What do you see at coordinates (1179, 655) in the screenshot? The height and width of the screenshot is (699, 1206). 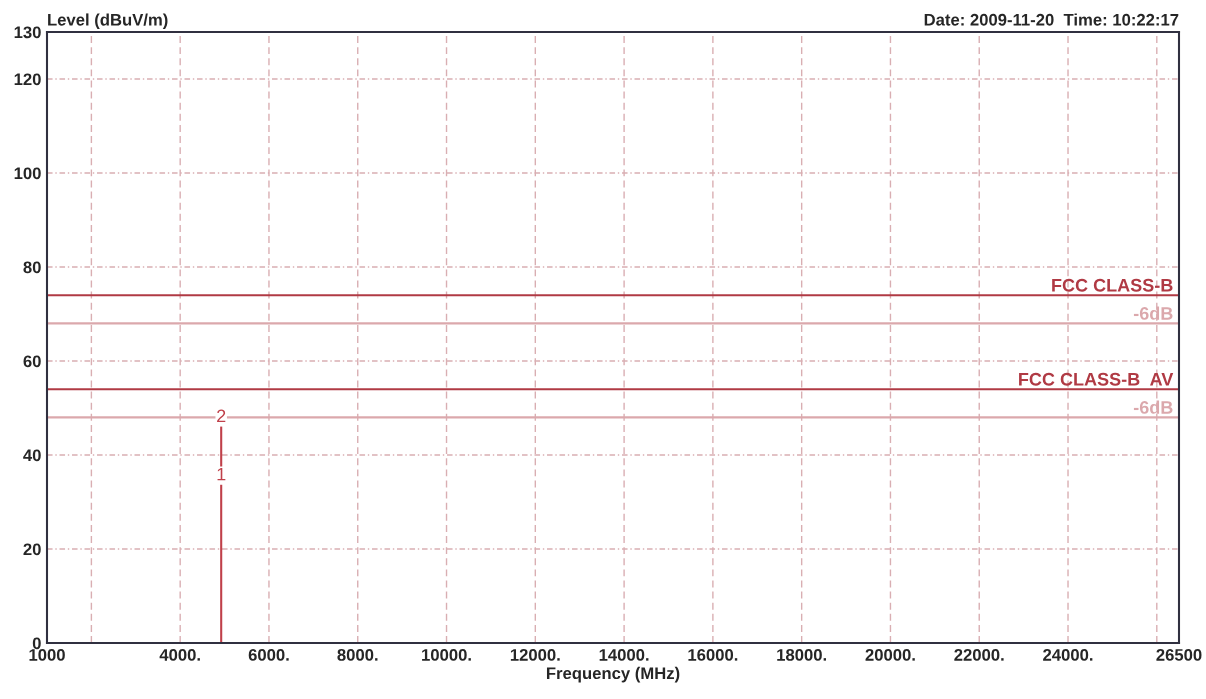 I see `x-tick-label: 26500` at bounding box center [1179, 655].